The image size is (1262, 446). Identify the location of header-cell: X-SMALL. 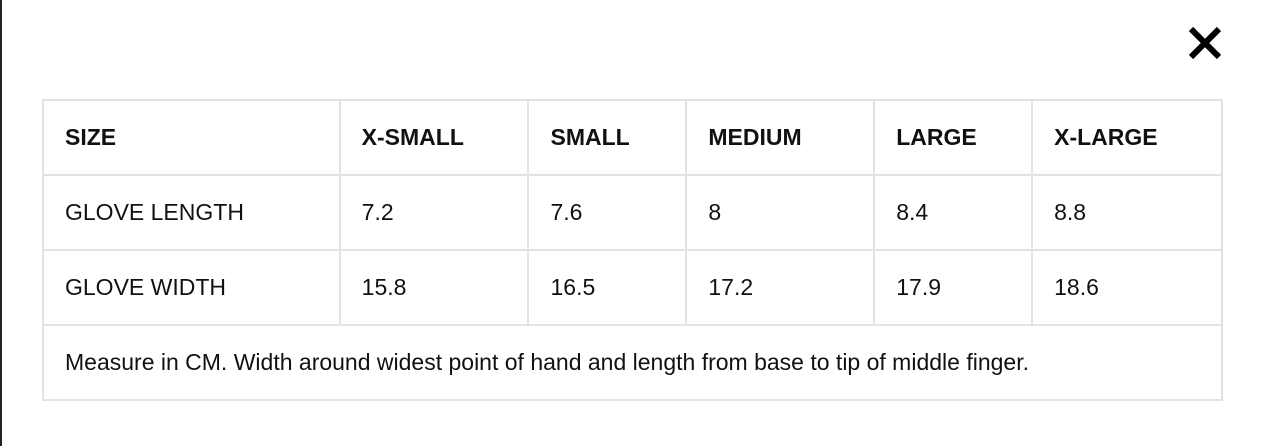
(434, 137).